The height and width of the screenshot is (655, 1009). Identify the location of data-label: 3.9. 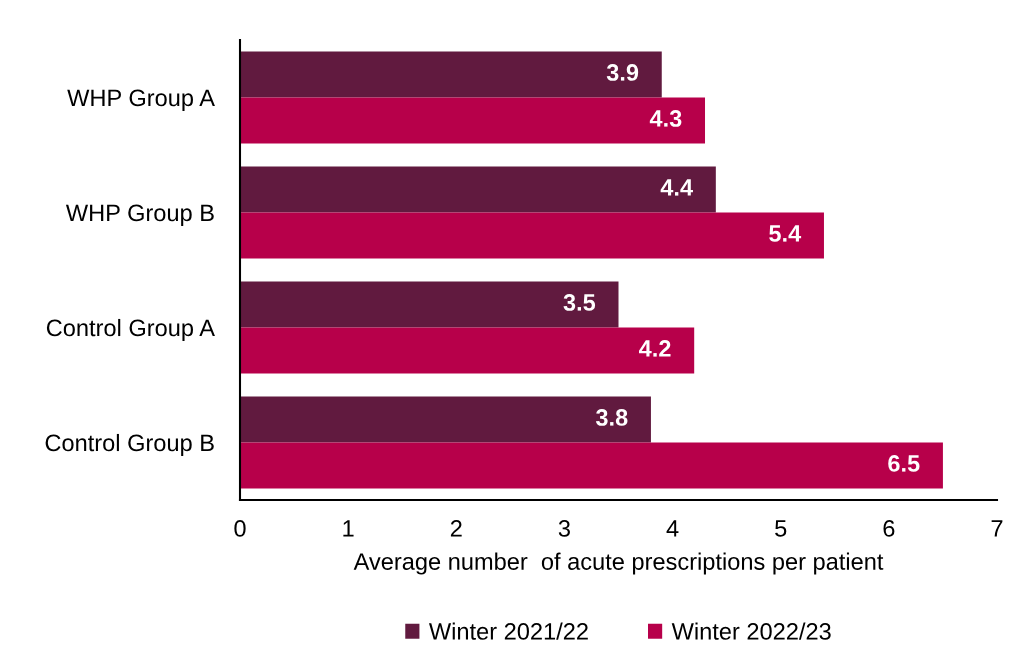
(622, 72).